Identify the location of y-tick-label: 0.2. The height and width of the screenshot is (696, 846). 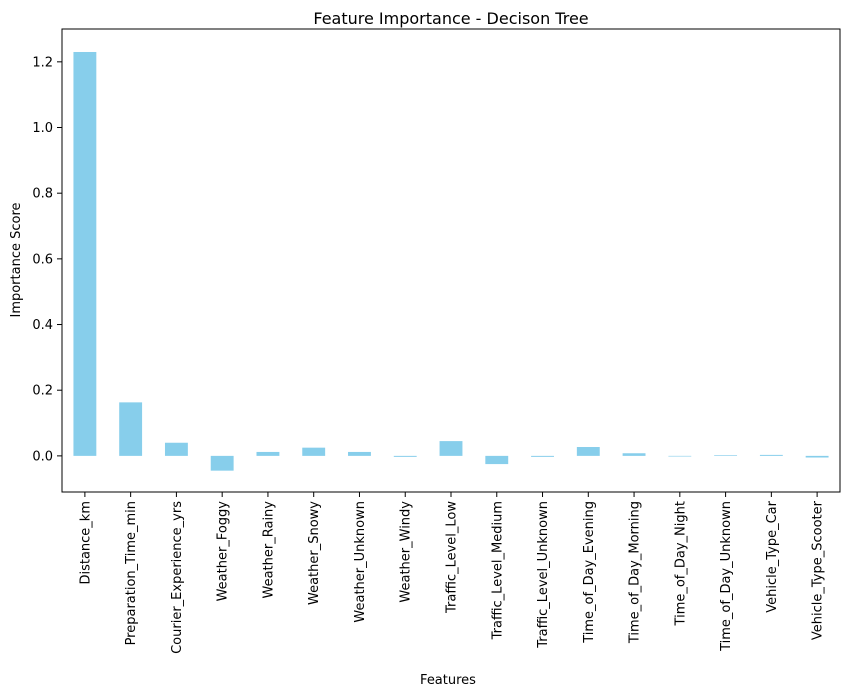
(42, 391).